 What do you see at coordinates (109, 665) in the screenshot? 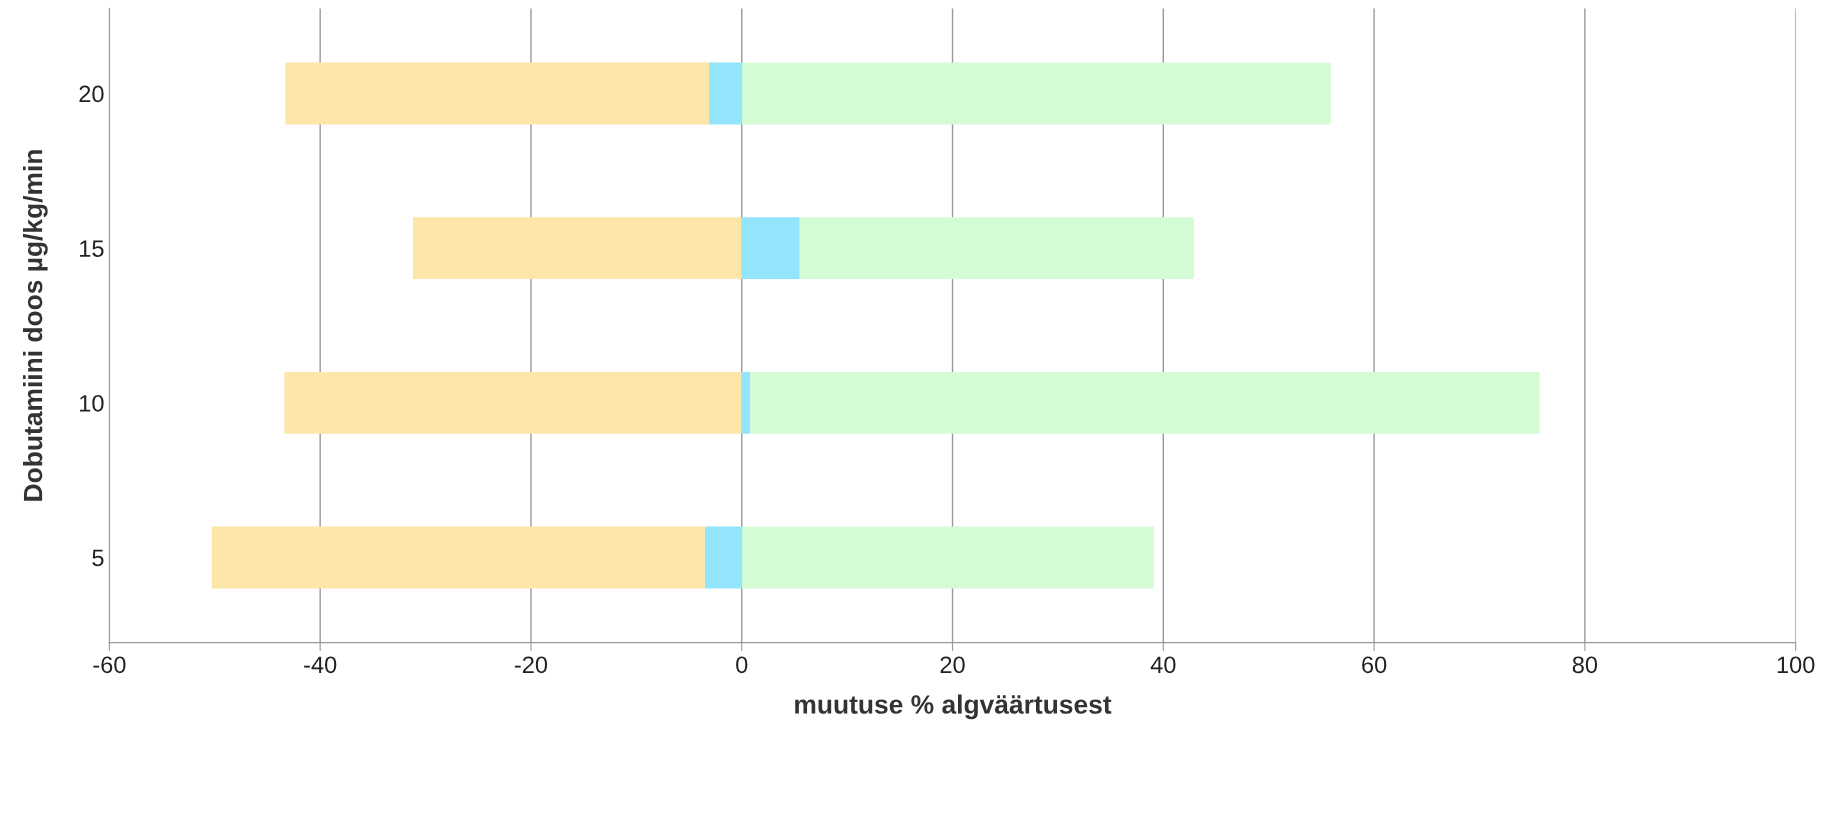
I see `x-tick-label: -60` at bounding box center [109, 665].